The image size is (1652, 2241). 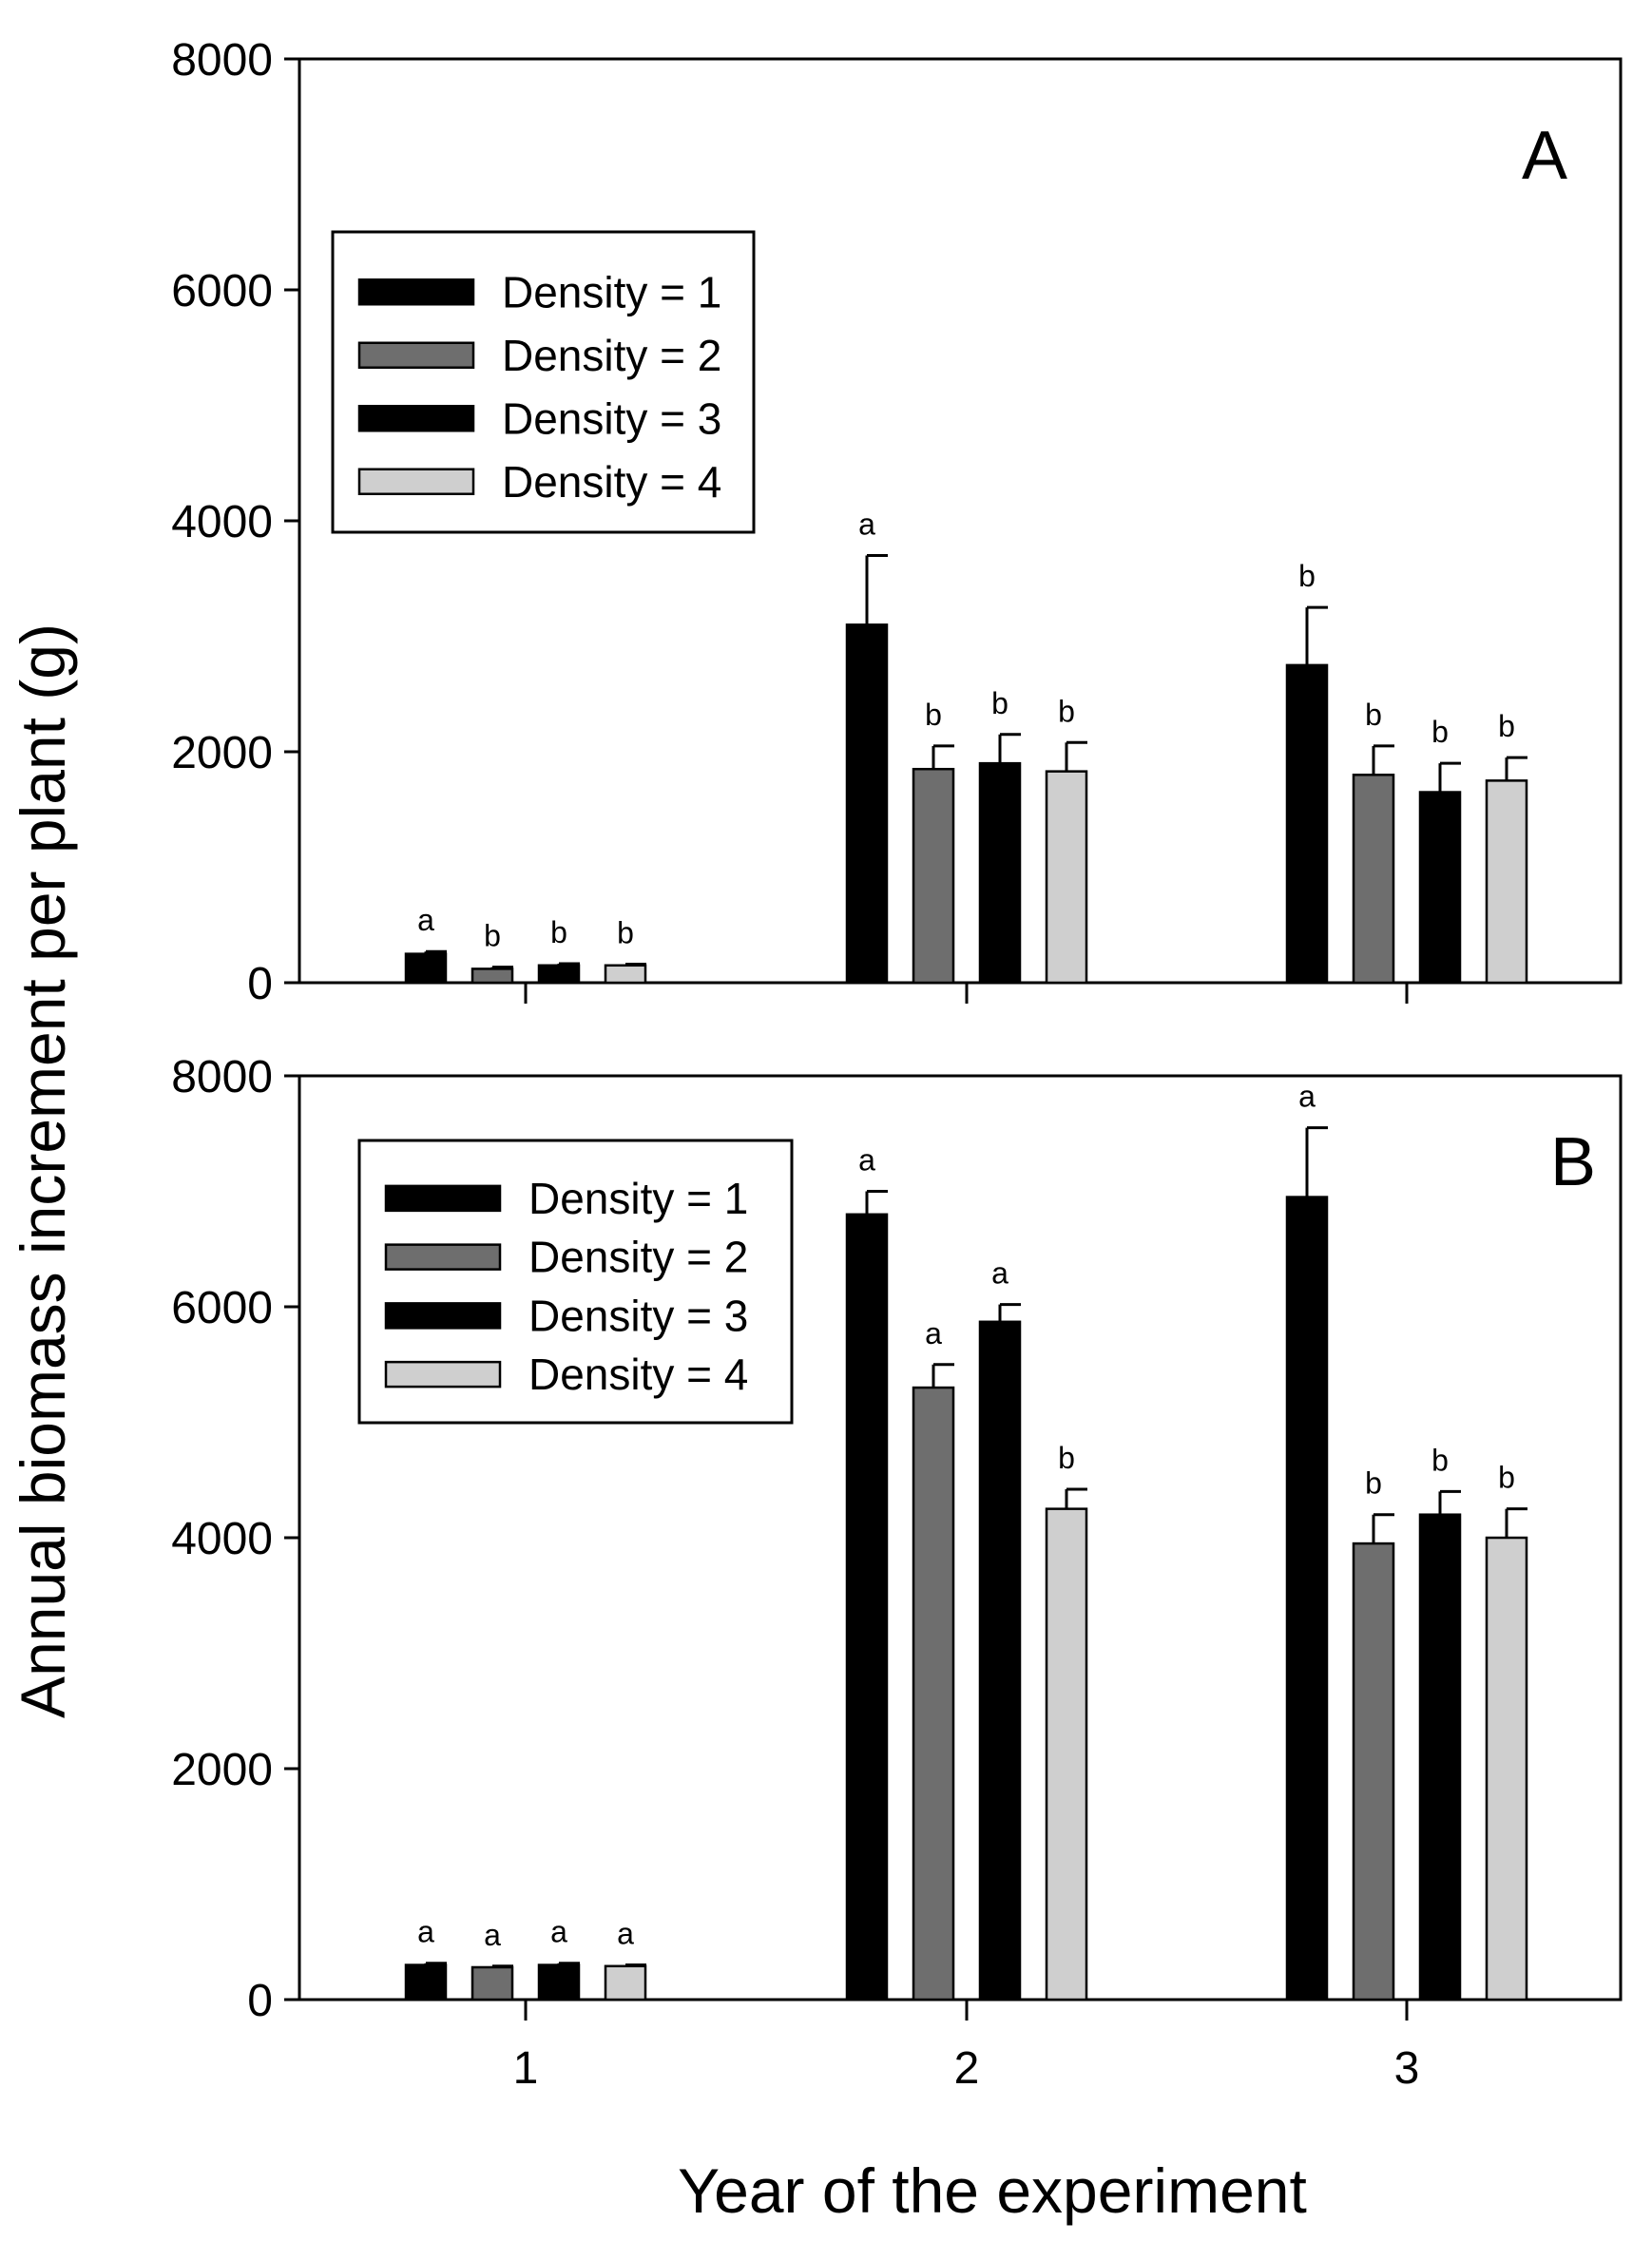 What do you see at coordinates (43, 1170) in the screenshot?
I see `y-axis-title: Annual biomass increment per plant (g)` at bounding box center [43, 1170].